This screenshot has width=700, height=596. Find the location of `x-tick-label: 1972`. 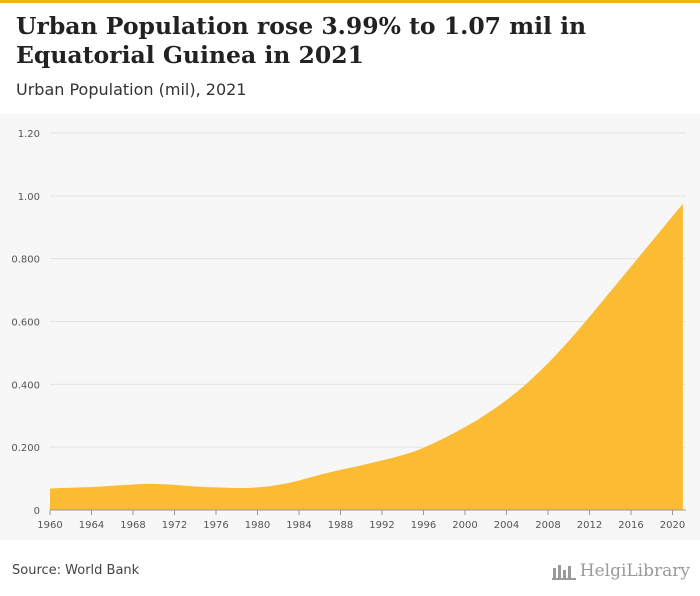

x-tick-label: 1972 is located at coordinates (174, 525).